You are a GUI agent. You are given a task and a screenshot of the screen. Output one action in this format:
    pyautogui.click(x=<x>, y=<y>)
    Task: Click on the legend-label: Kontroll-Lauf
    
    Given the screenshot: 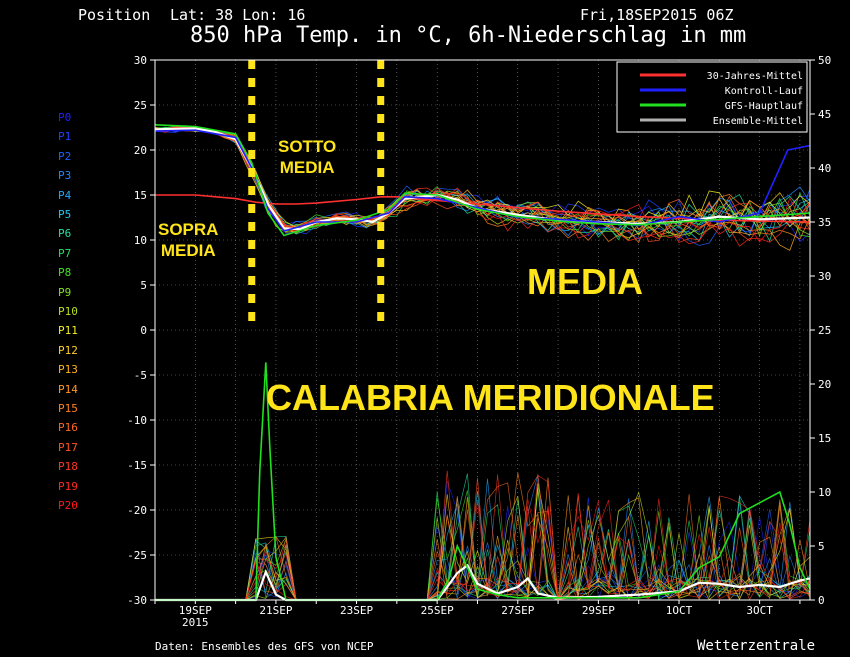 What is the action you would take?
    pyautogui.click(x=764, y=91)
    